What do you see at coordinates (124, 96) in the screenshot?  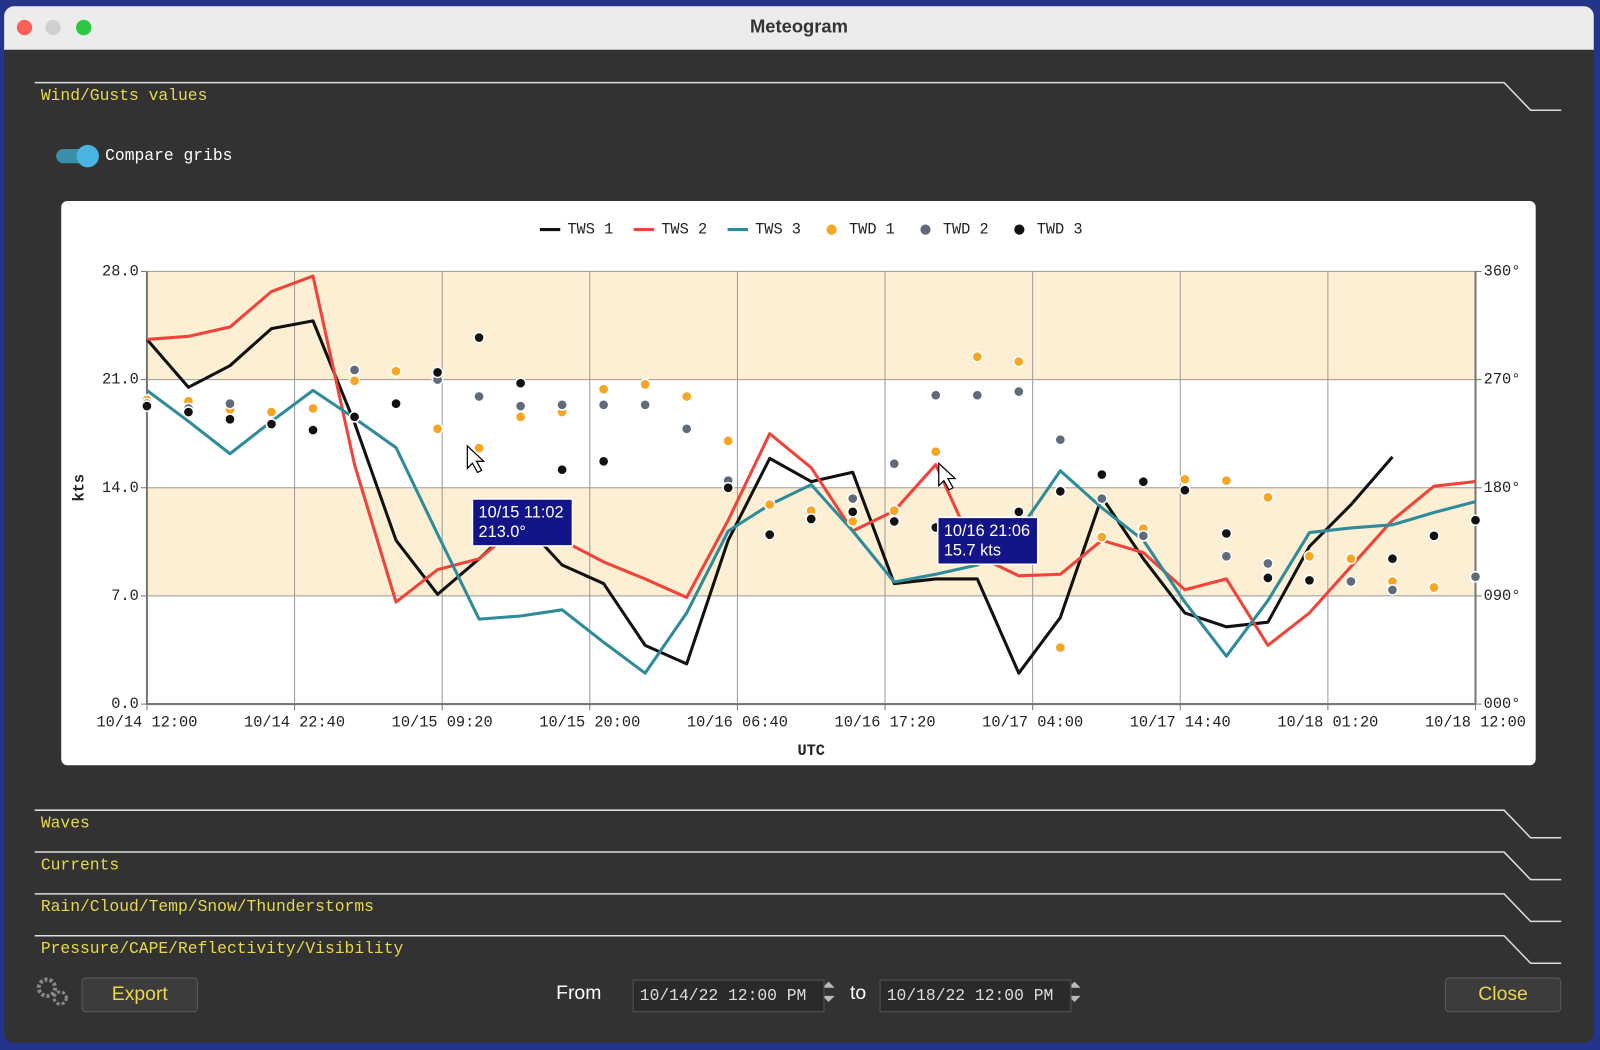 I see `section-title: Wind/Gusts values` at bounding box center [124, 96].